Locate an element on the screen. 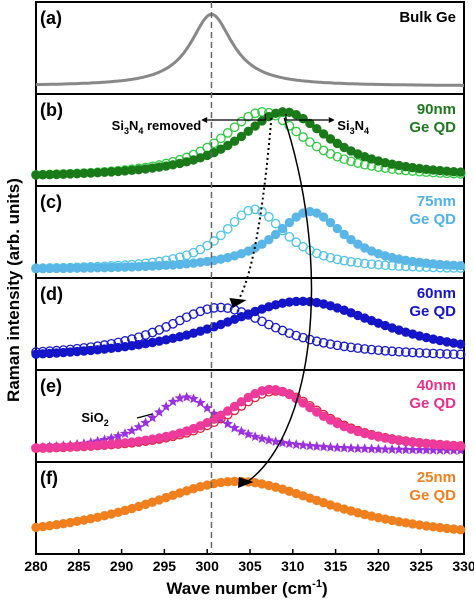 The height and width of the screenshot is (603, 474). si3n4-si: Si is located at coordinates (343, 125).